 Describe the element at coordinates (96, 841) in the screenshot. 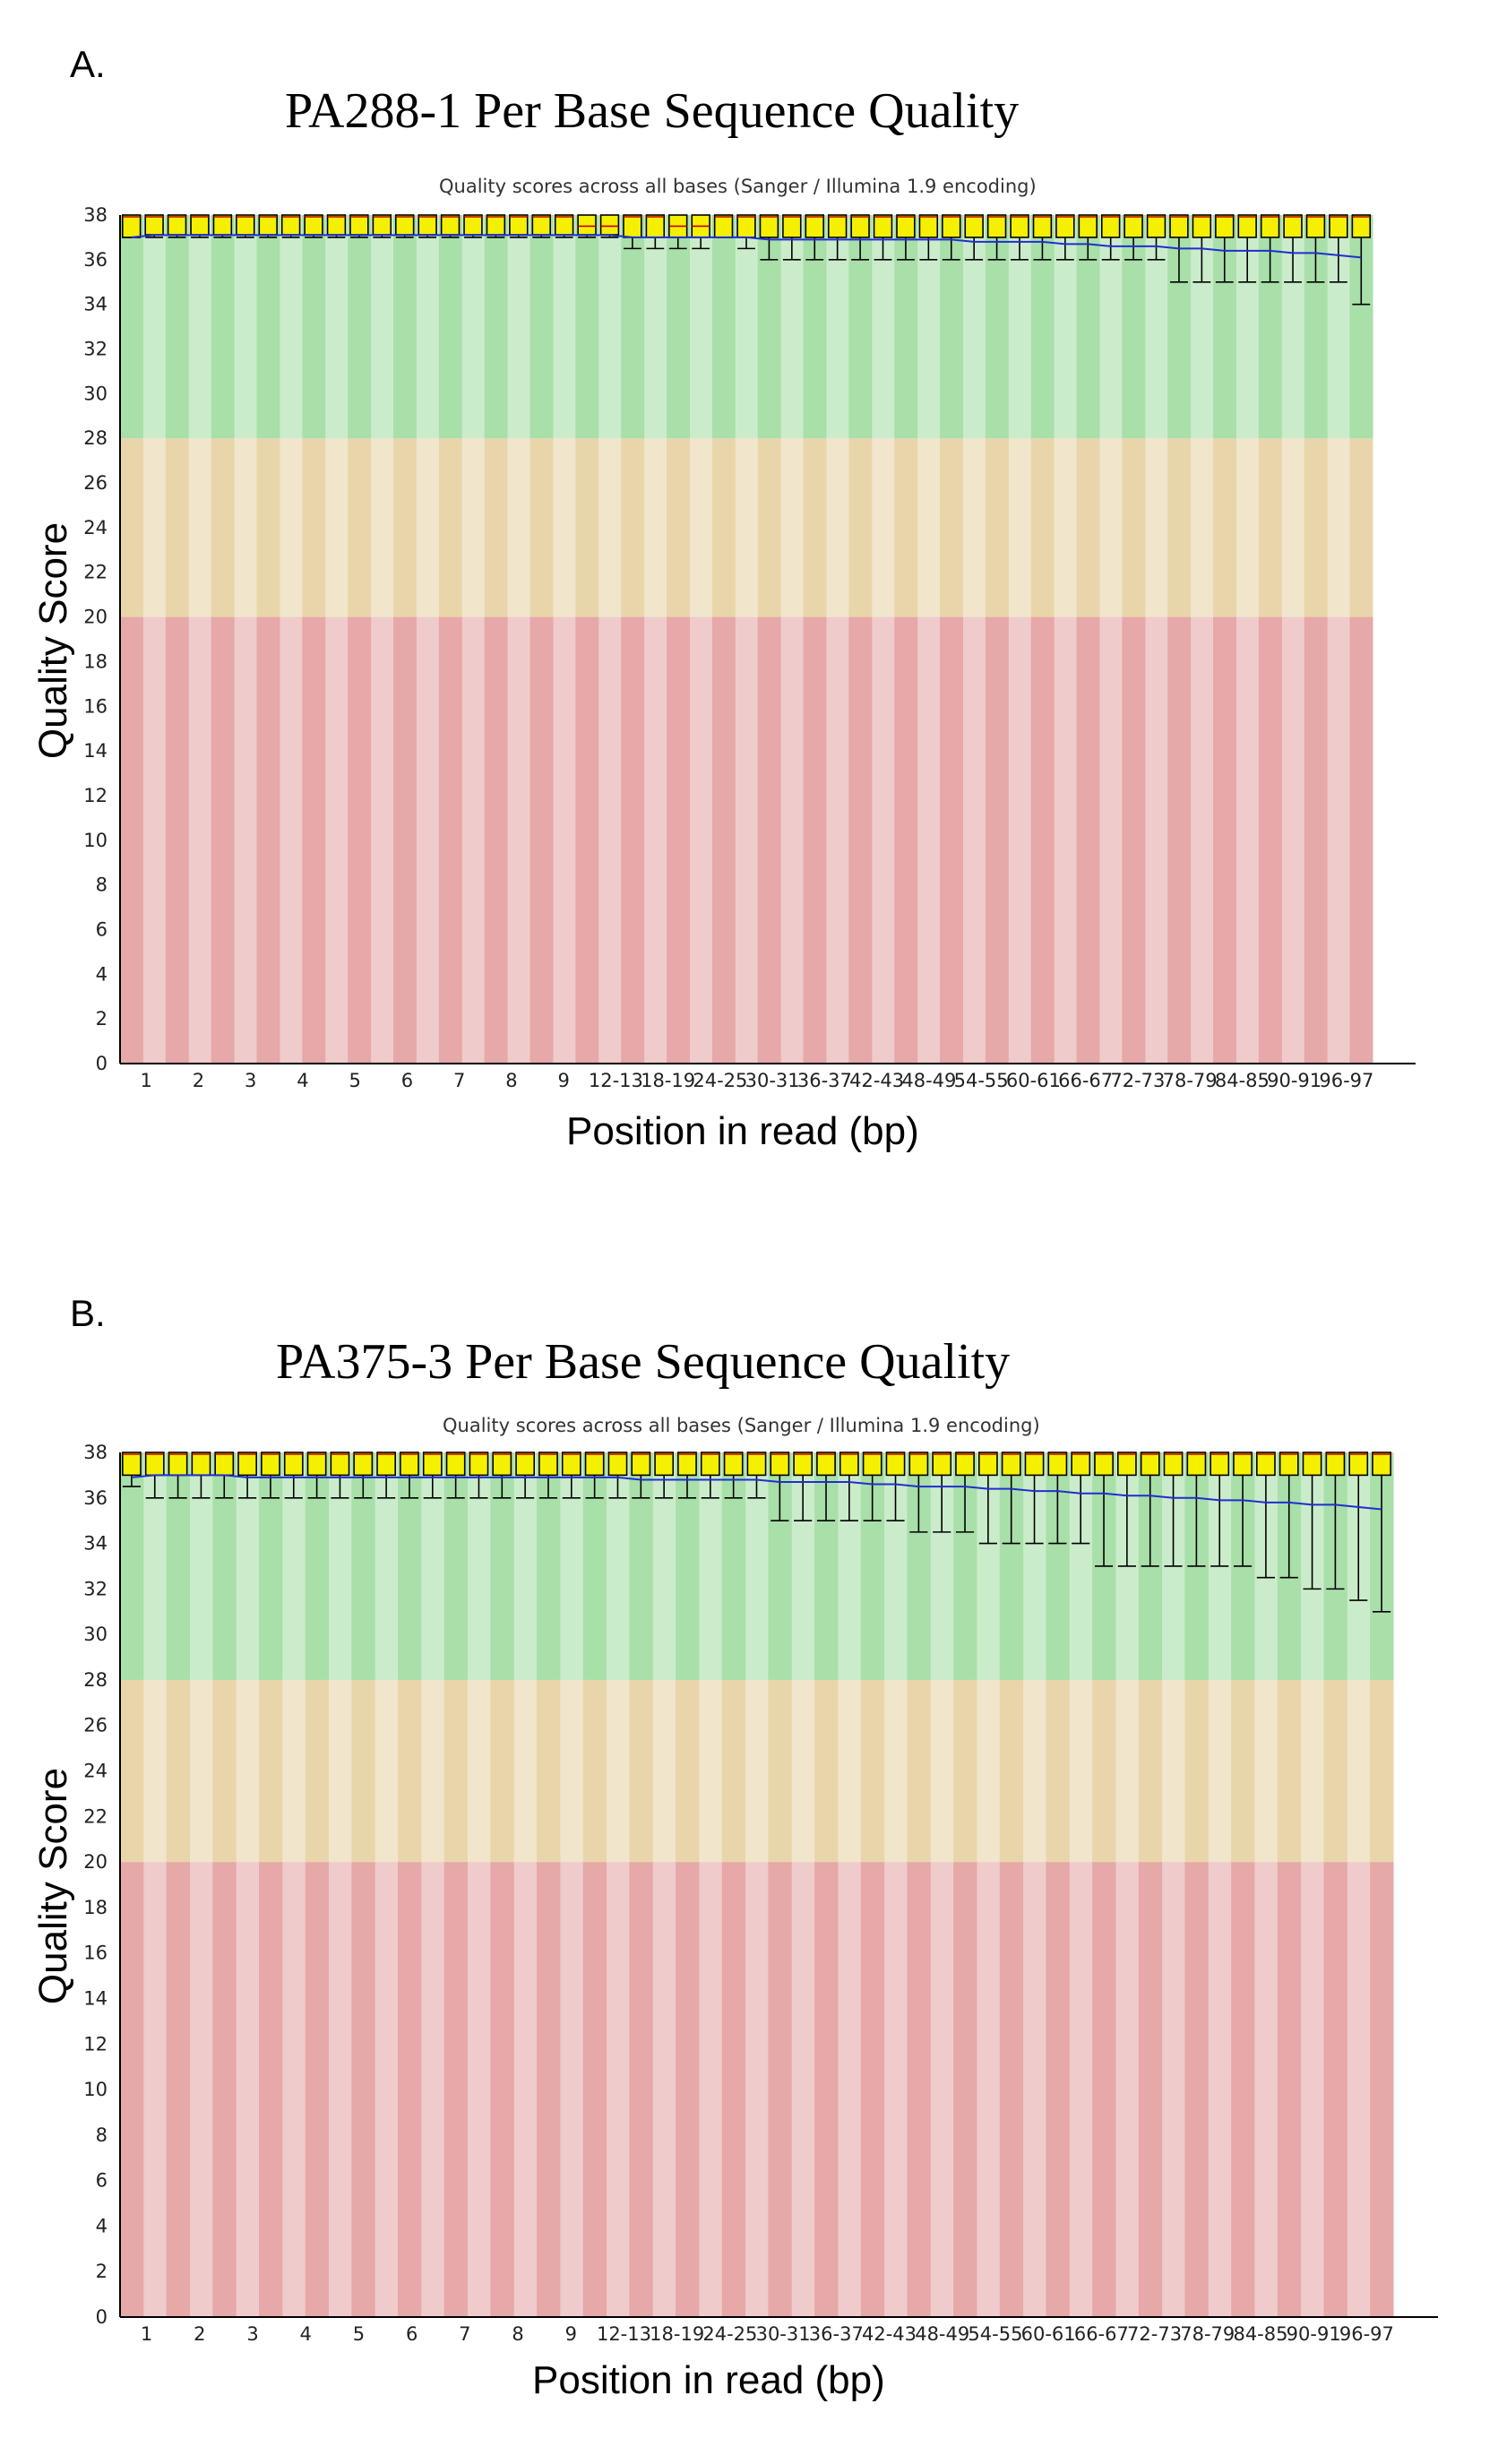

I see `y-tick-label: 10` at that location.